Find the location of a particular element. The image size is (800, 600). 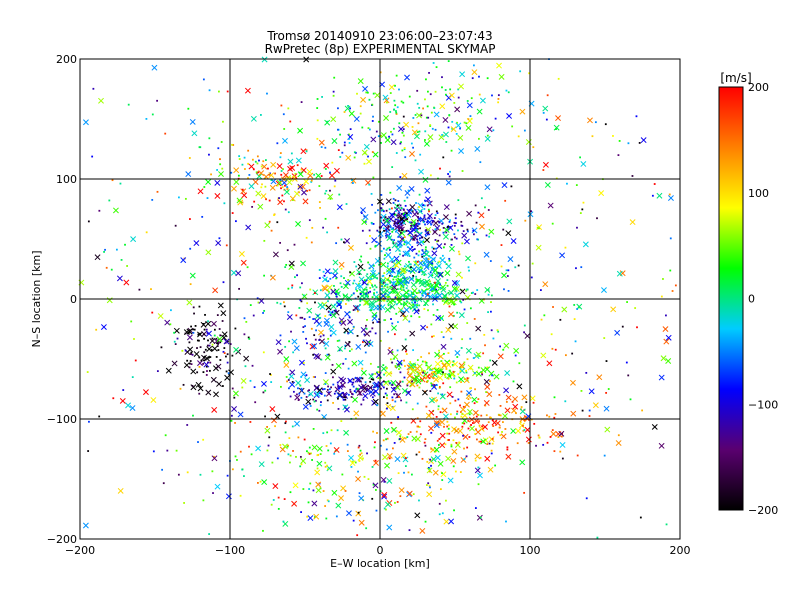

colorbar-tick-label: 0 is located at coordinates (751, 299).